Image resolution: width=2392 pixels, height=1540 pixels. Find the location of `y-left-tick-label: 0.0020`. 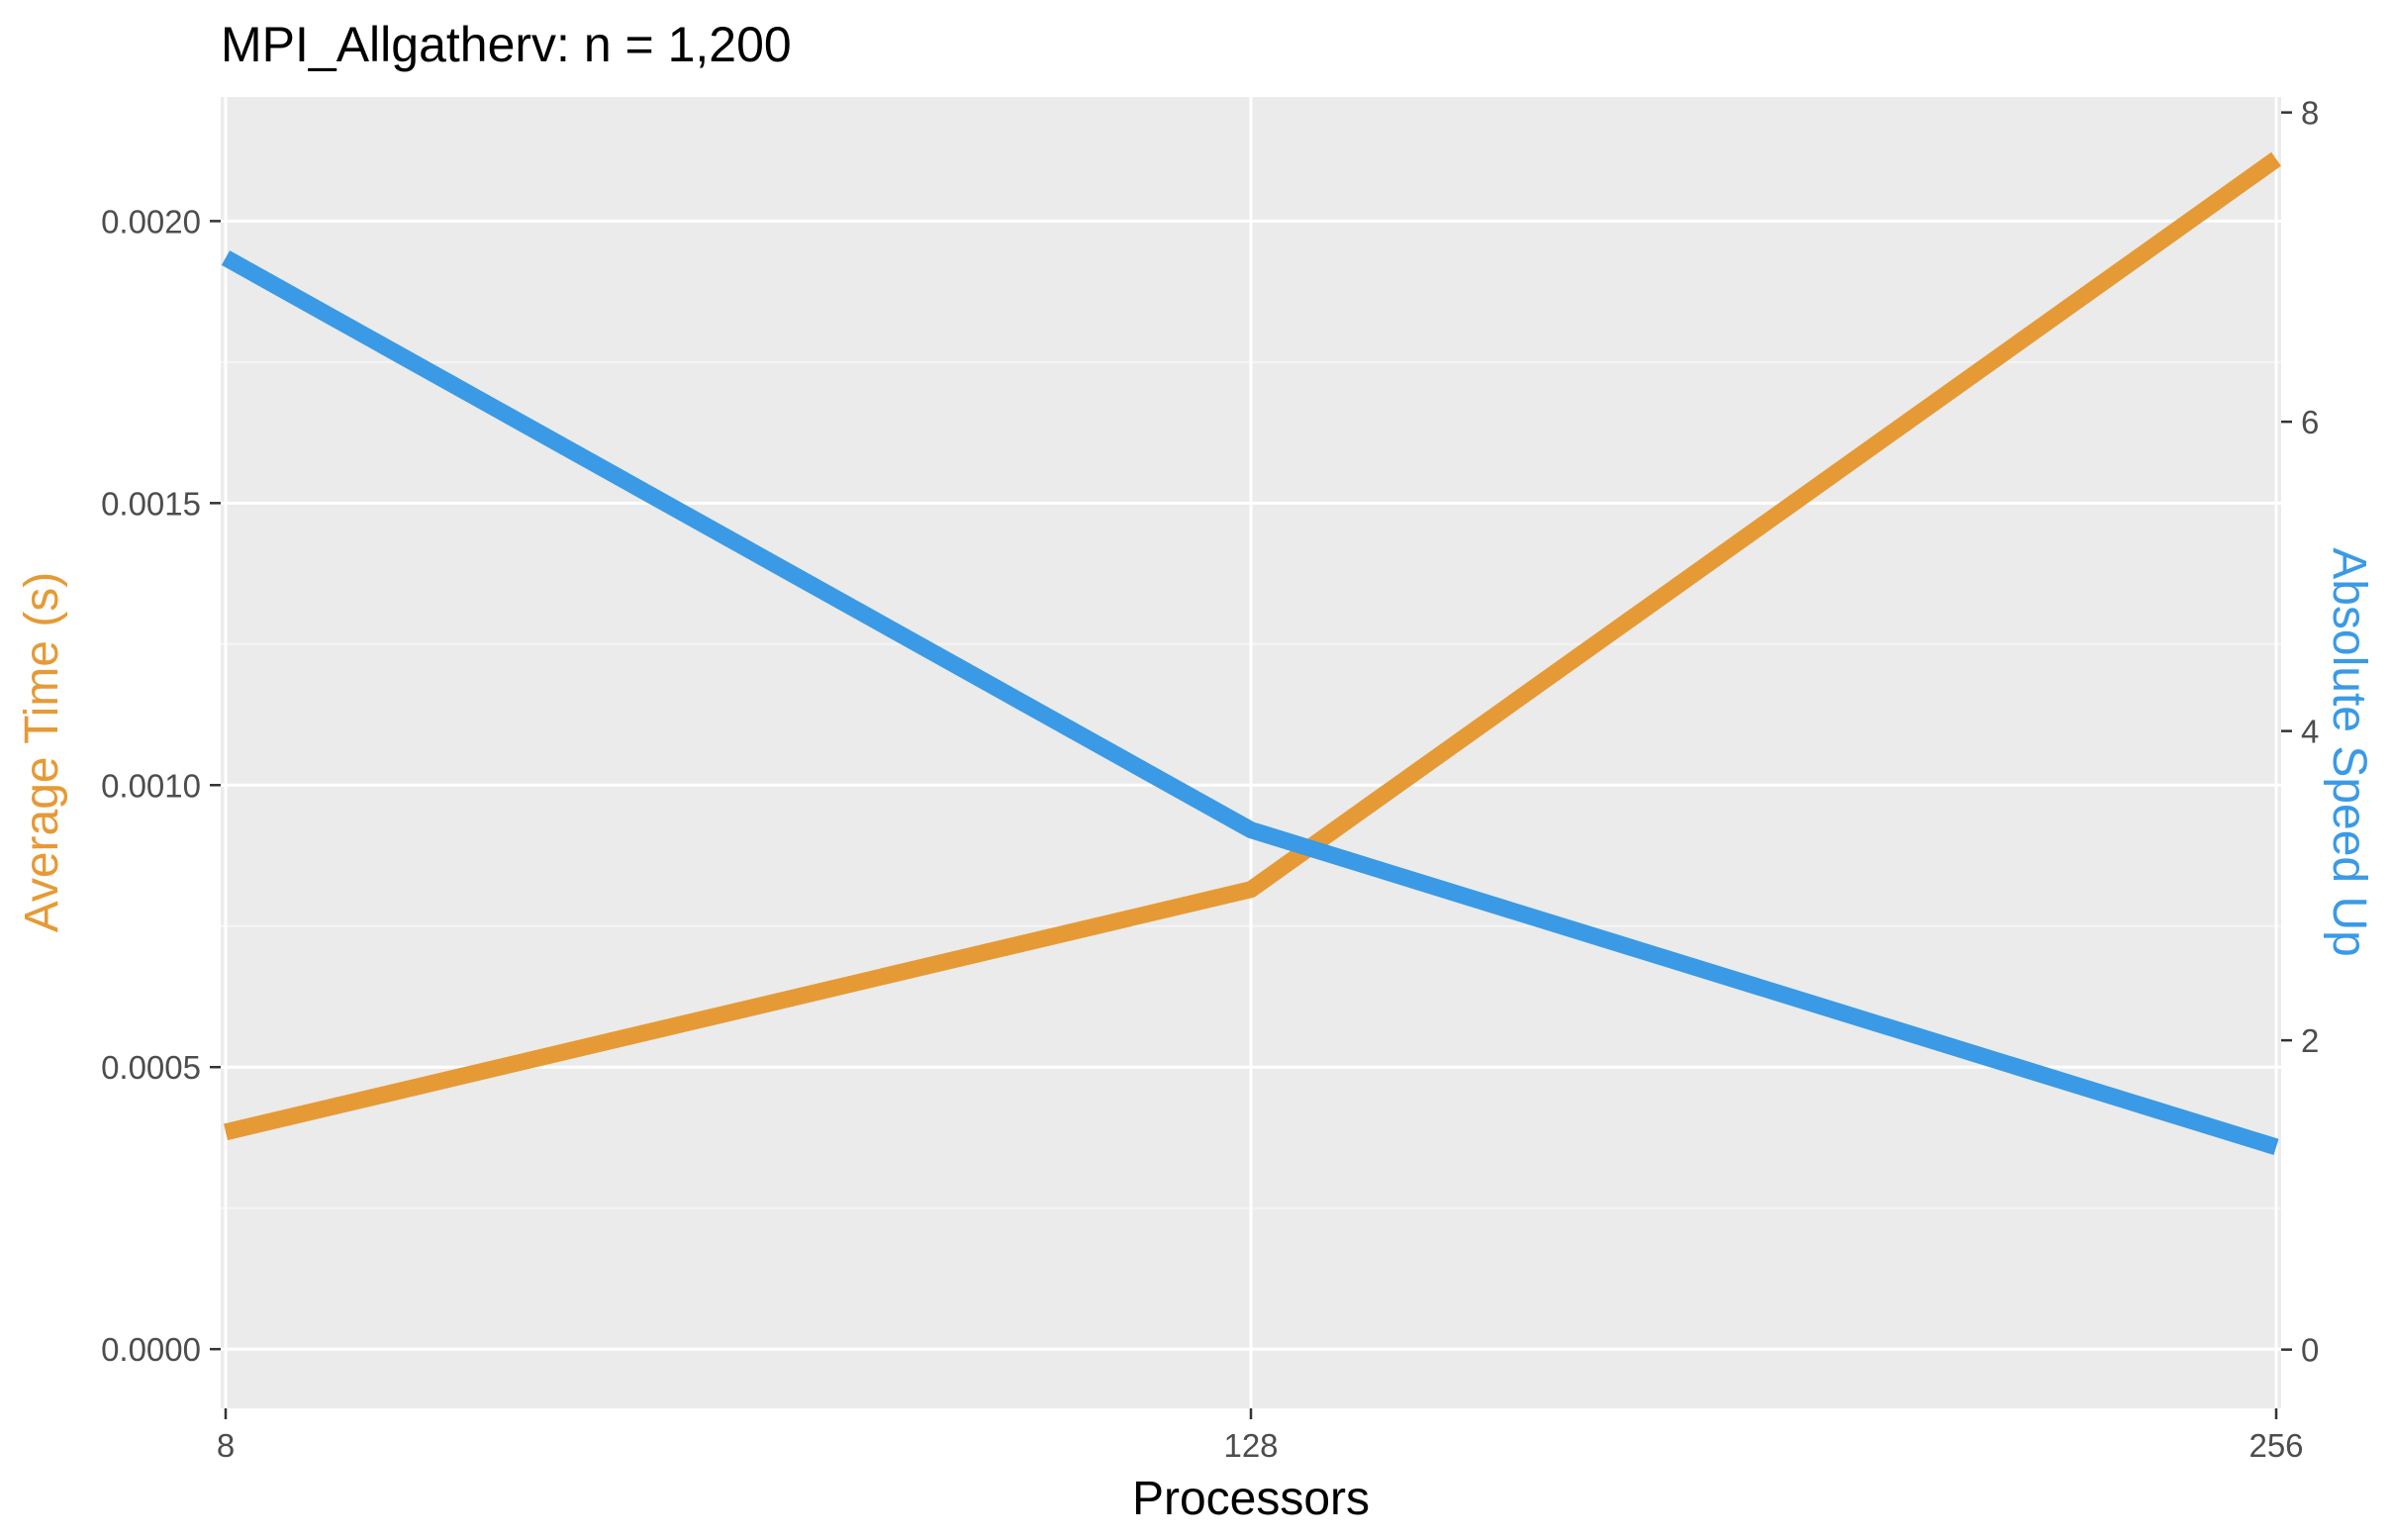

y-left-tick-label: 0.0020 is located at coordinates (151, 221).